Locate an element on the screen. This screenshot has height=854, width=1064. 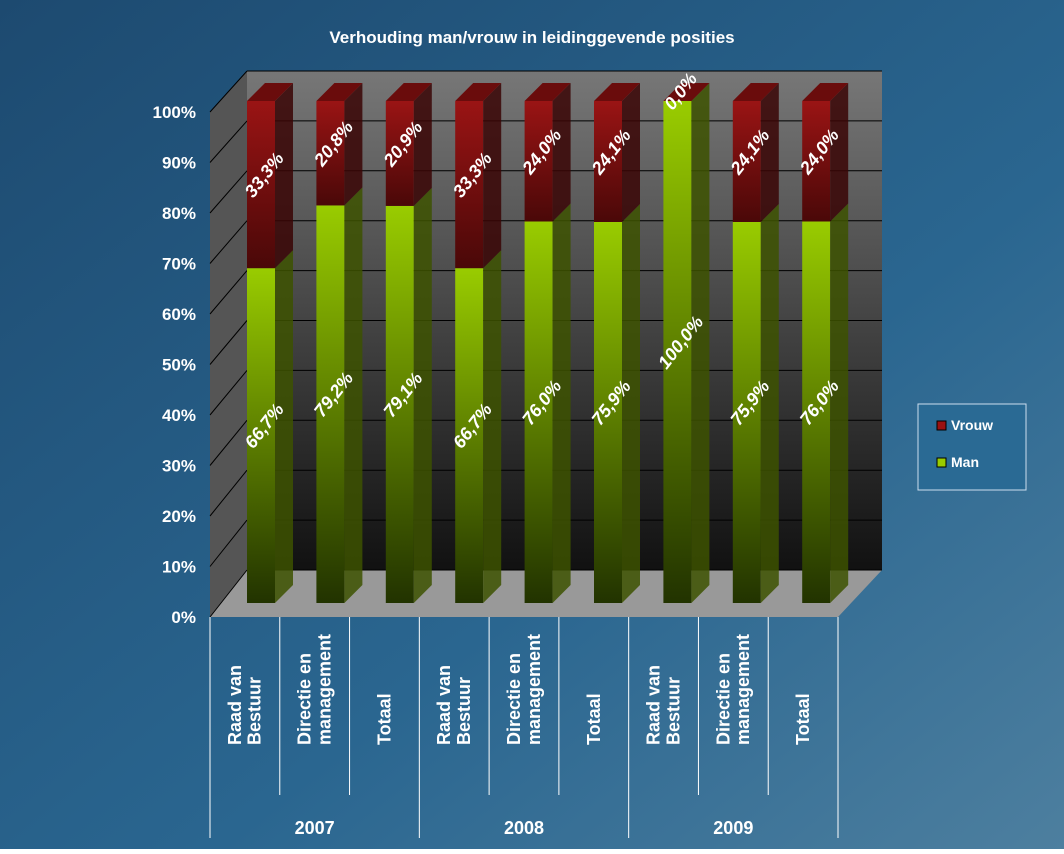
y-tick-label: 70% is located at coordinates (179, 264).